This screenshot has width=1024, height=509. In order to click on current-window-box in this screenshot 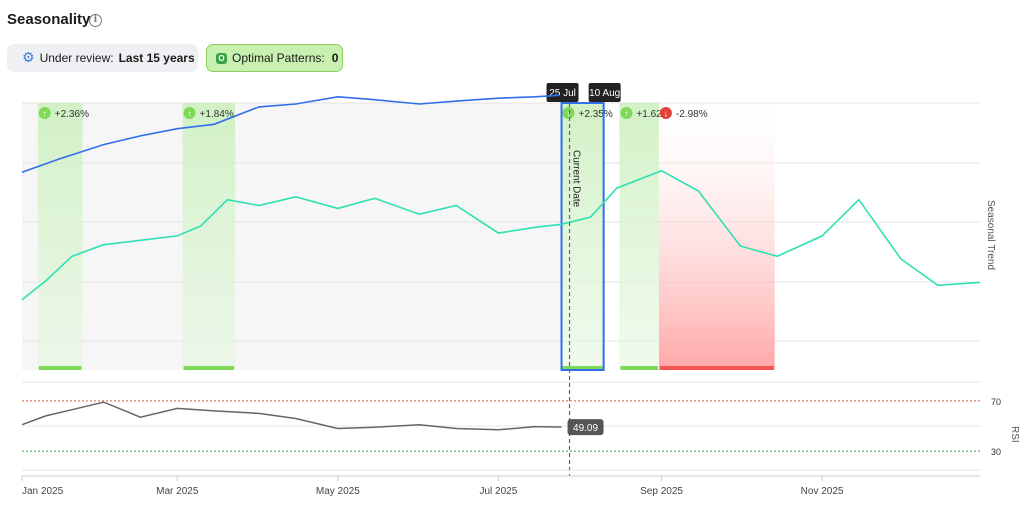, I will do `click(582, 236)`.